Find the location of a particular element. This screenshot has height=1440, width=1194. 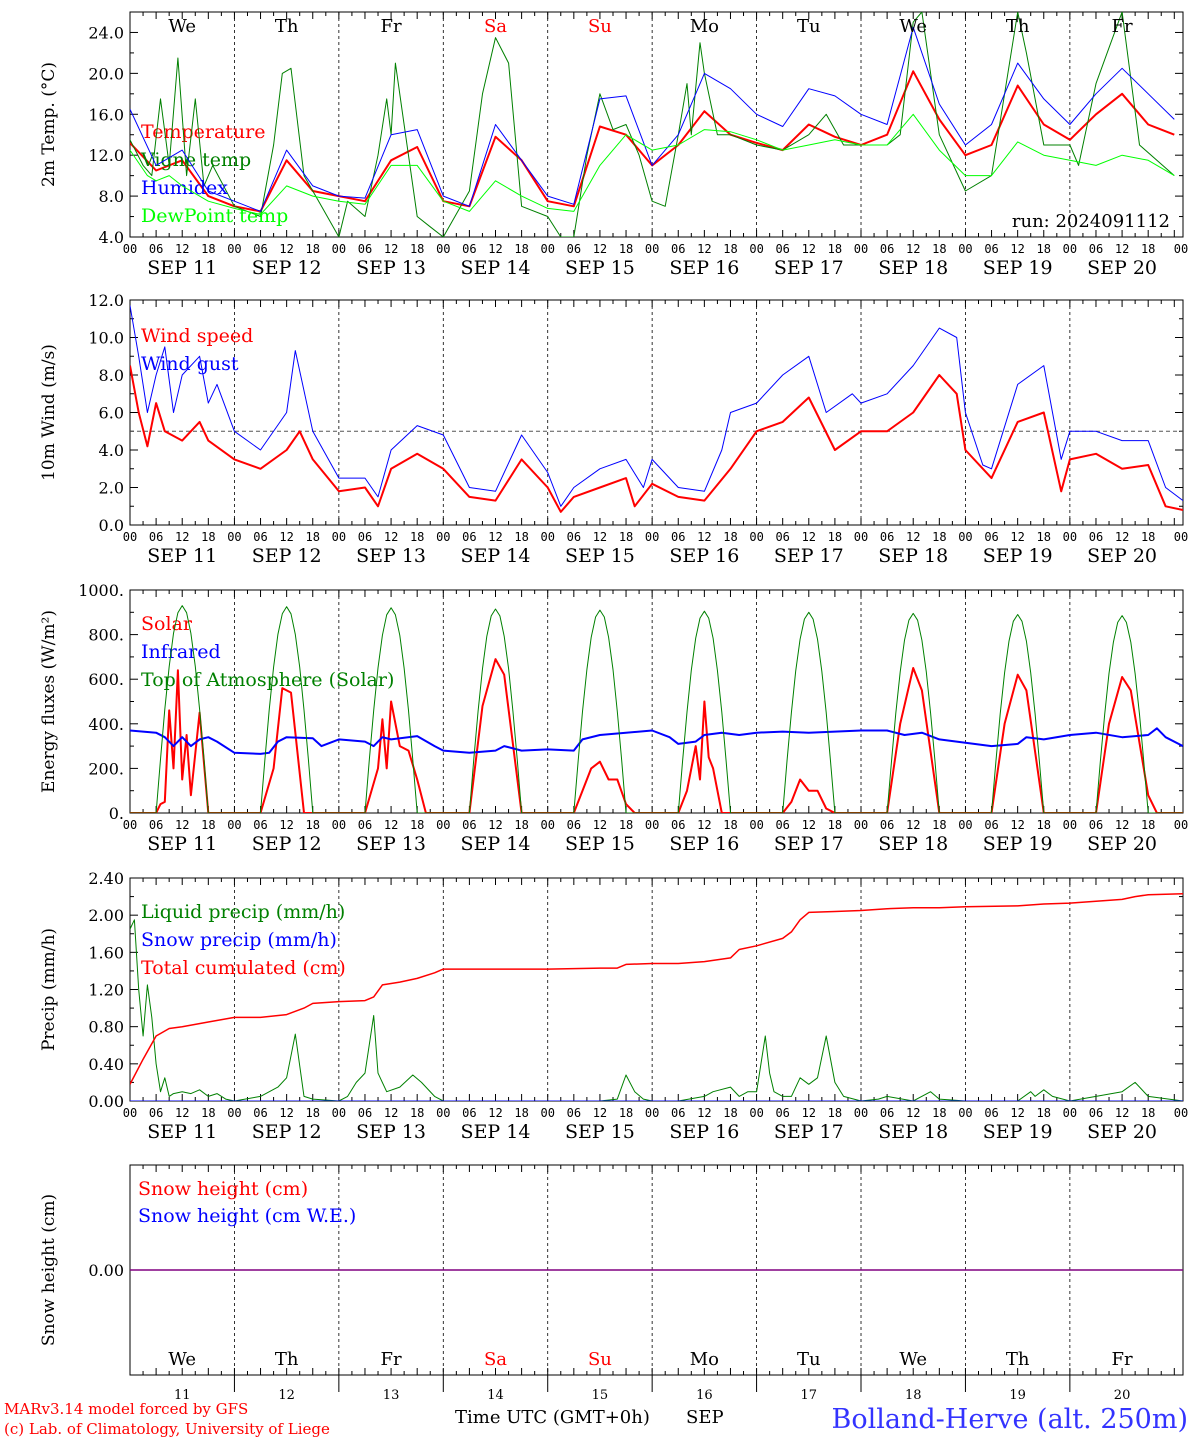

date-label: SEP 20 is located at coordinates (1122, 556).